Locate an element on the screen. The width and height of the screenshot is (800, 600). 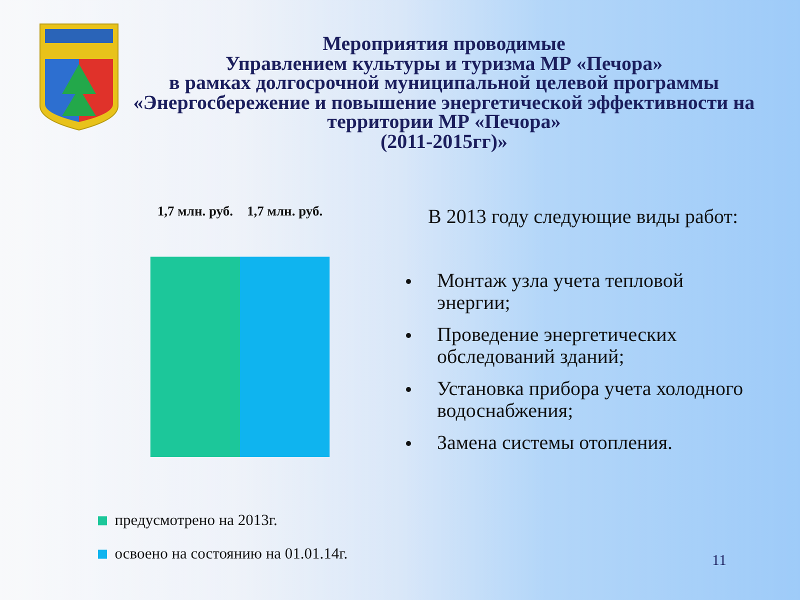
text: В 2013 году следующие виды работ: is located at coordinates (583, 217).